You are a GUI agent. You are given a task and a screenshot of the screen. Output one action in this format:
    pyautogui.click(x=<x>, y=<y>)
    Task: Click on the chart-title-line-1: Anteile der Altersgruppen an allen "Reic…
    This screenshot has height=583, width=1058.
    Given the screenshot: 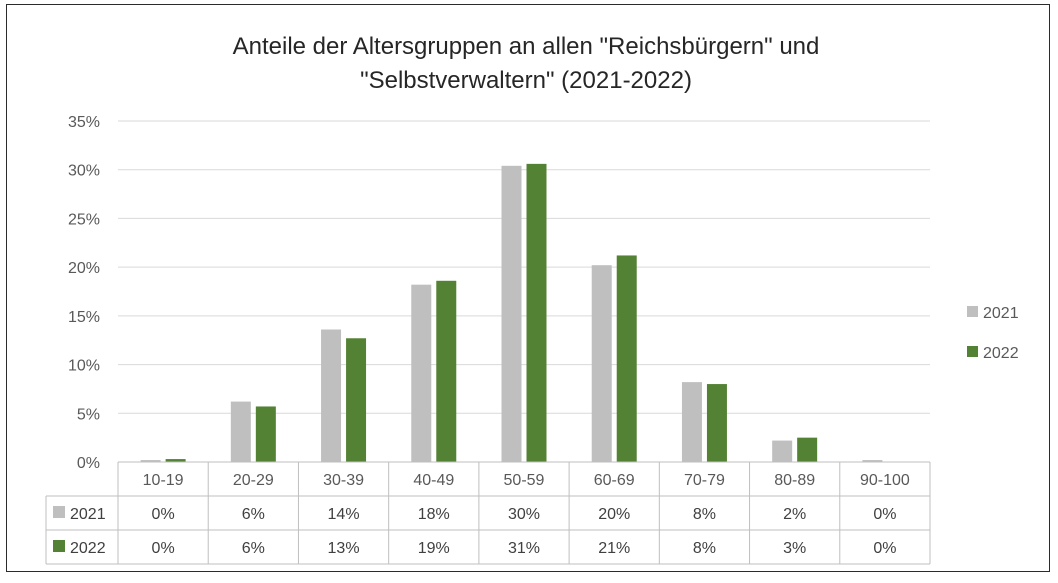 What is the action you would take?
    pyautogui.click(x=526, y=46)
    